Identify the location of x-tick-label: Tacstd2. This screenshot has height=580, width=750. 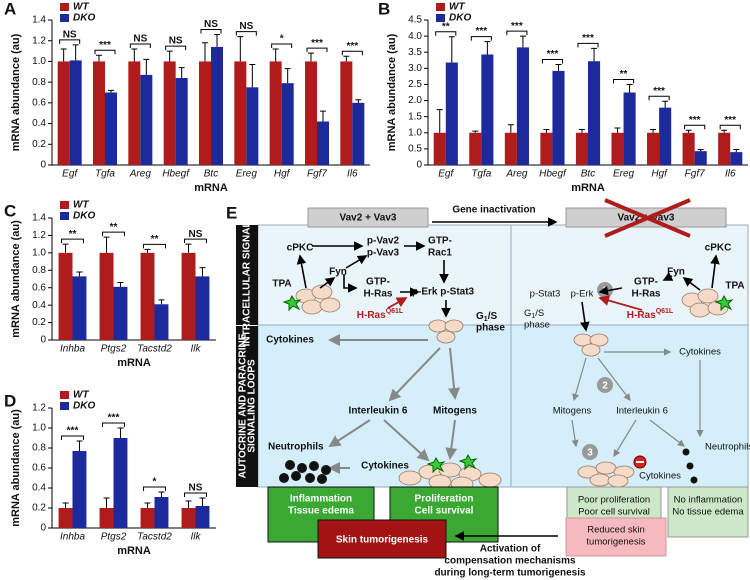
(154, 349).